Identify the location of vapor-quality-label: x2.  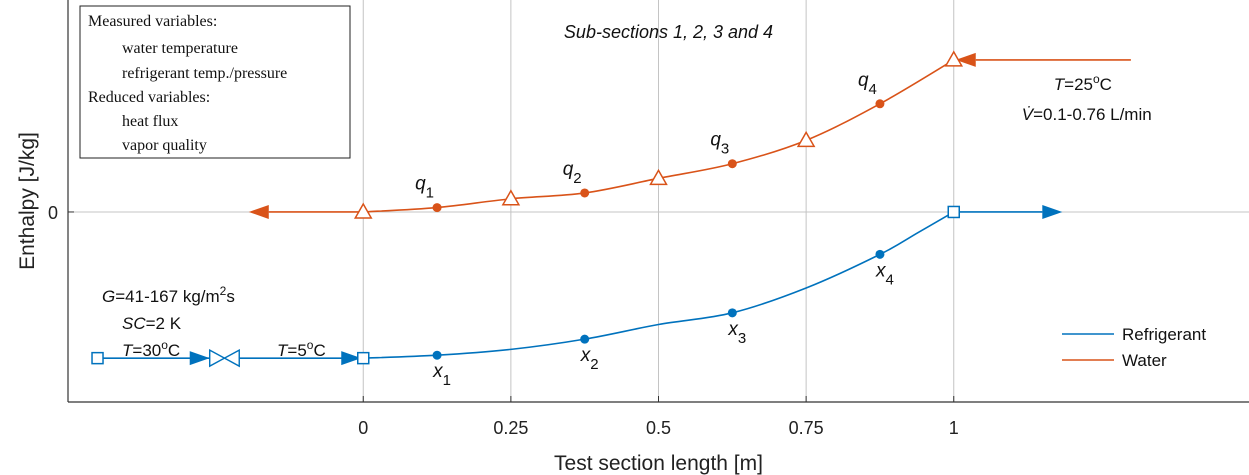
(589, 359).